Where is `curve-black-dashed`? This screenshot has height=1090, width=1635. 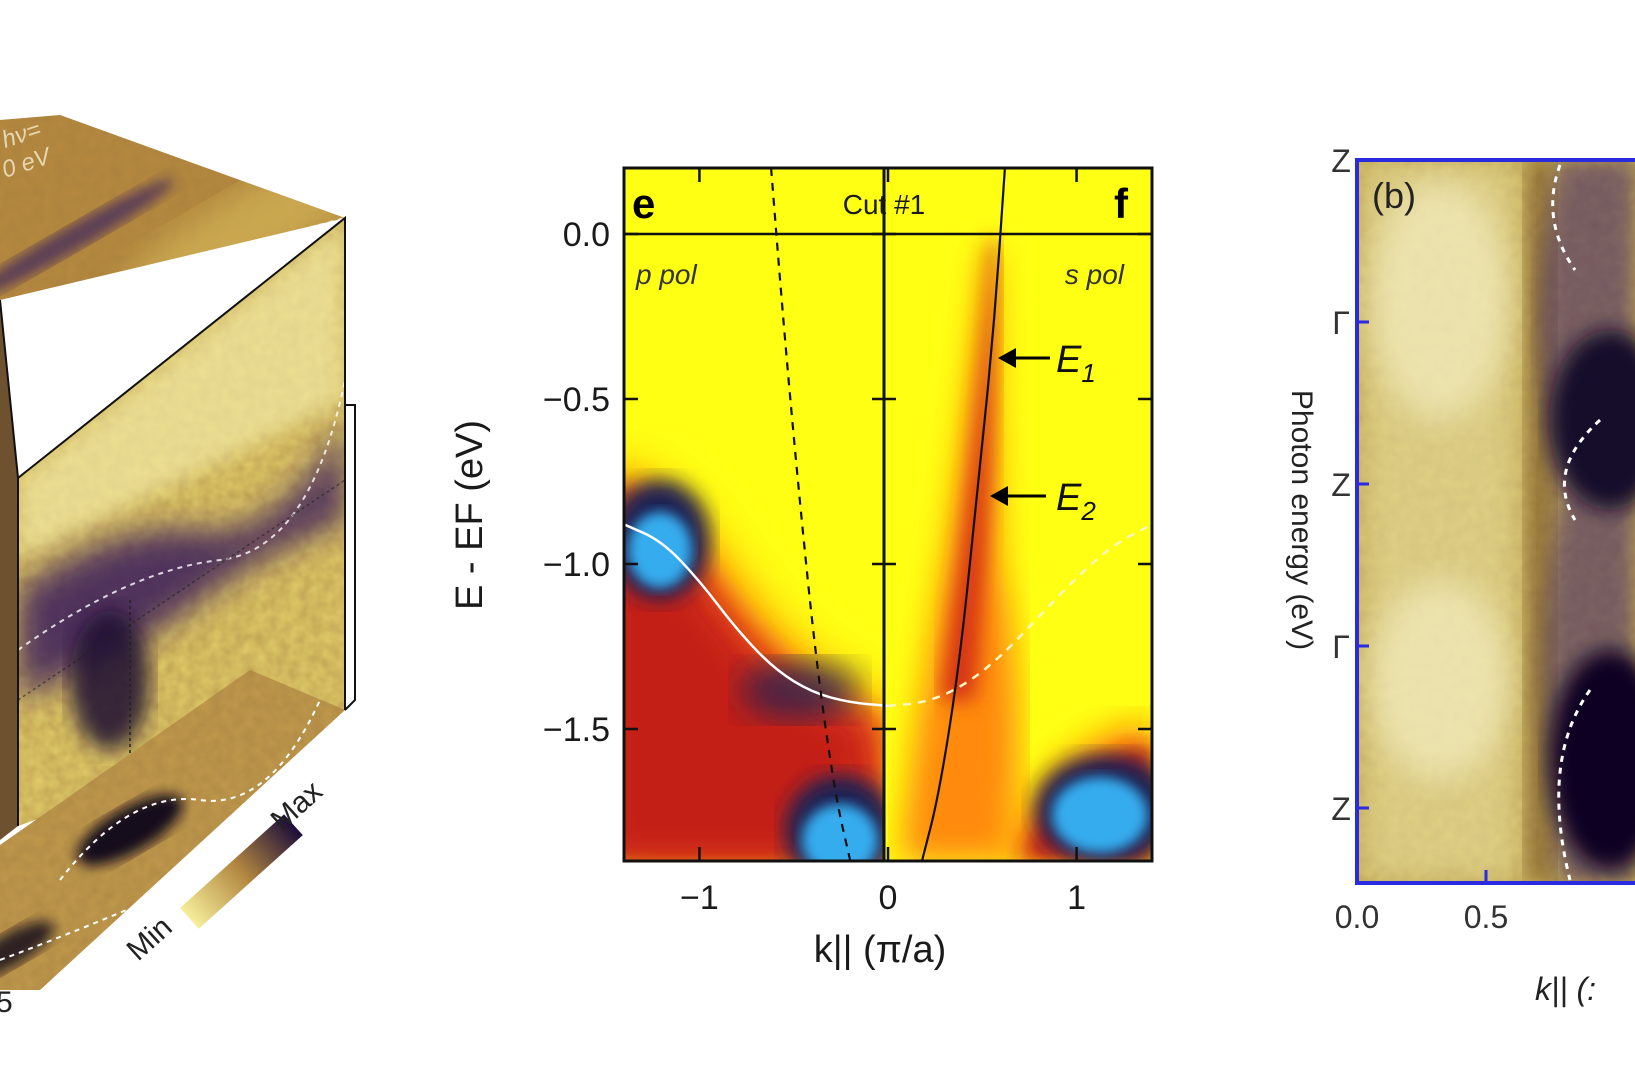 curve-black-dashed is located at coordinates (810, 514).